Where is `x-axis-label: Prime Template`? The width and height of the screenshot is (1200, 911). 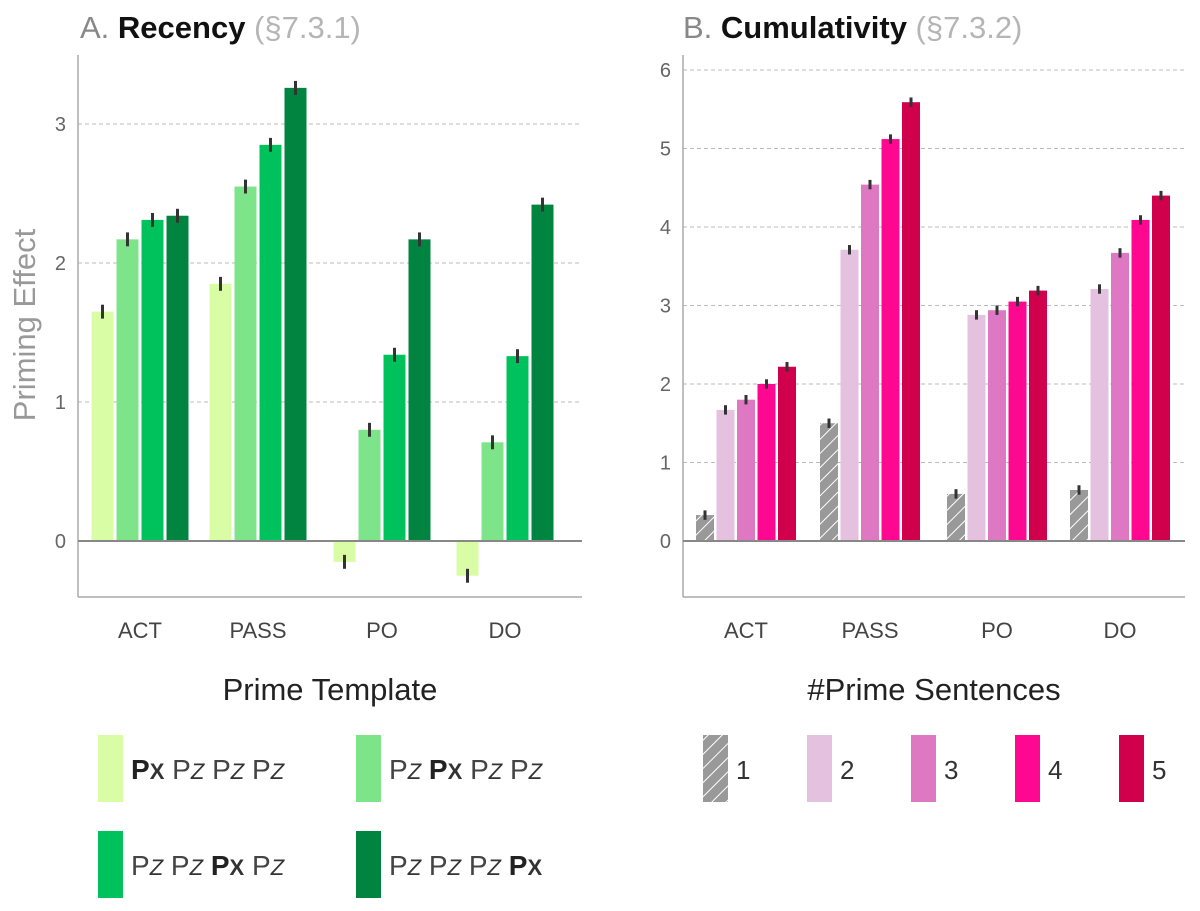 x-axis-label: Prime Template is located at coordinates (330, 689).